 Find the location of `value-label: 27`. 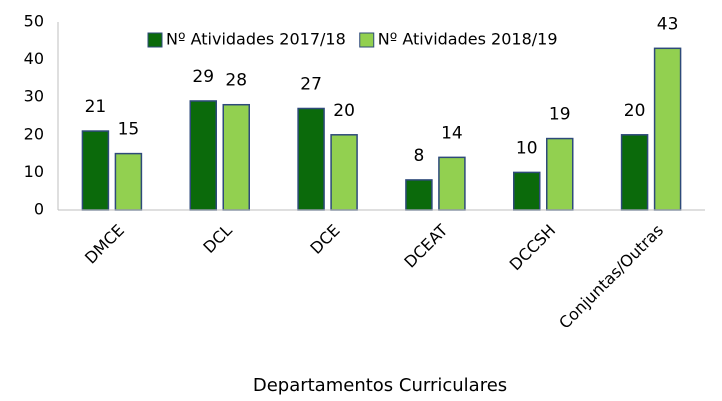

value-label: 27 is located at coordinates (311, 84).